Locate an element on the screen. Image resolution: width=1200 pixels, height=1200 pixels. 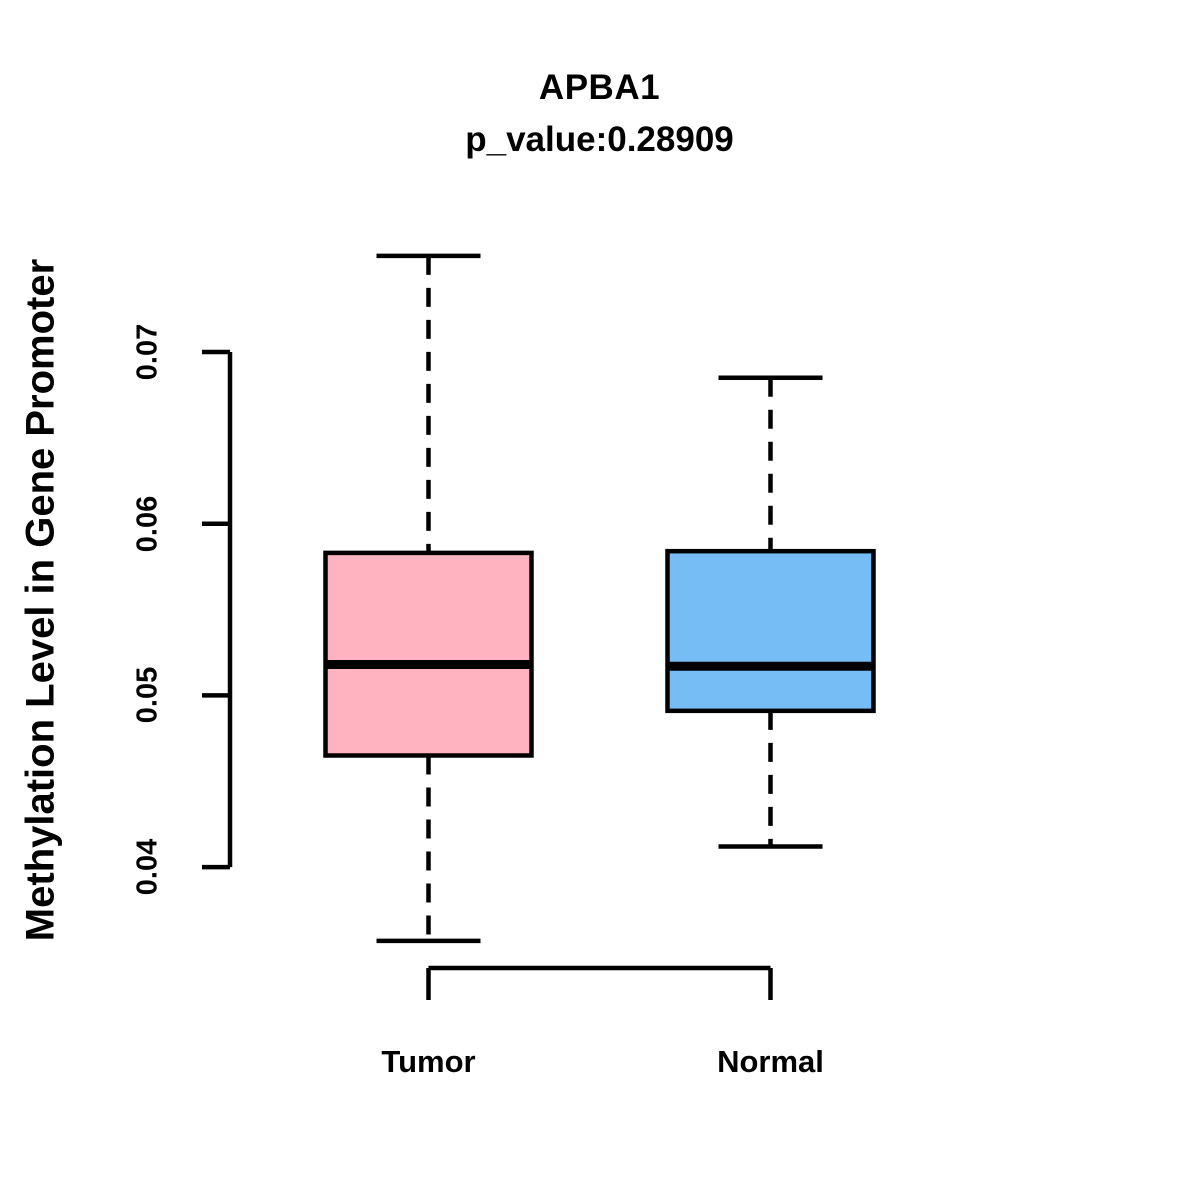
y-axis-tick-label: 0.07 is located at coordinates (147, 352).